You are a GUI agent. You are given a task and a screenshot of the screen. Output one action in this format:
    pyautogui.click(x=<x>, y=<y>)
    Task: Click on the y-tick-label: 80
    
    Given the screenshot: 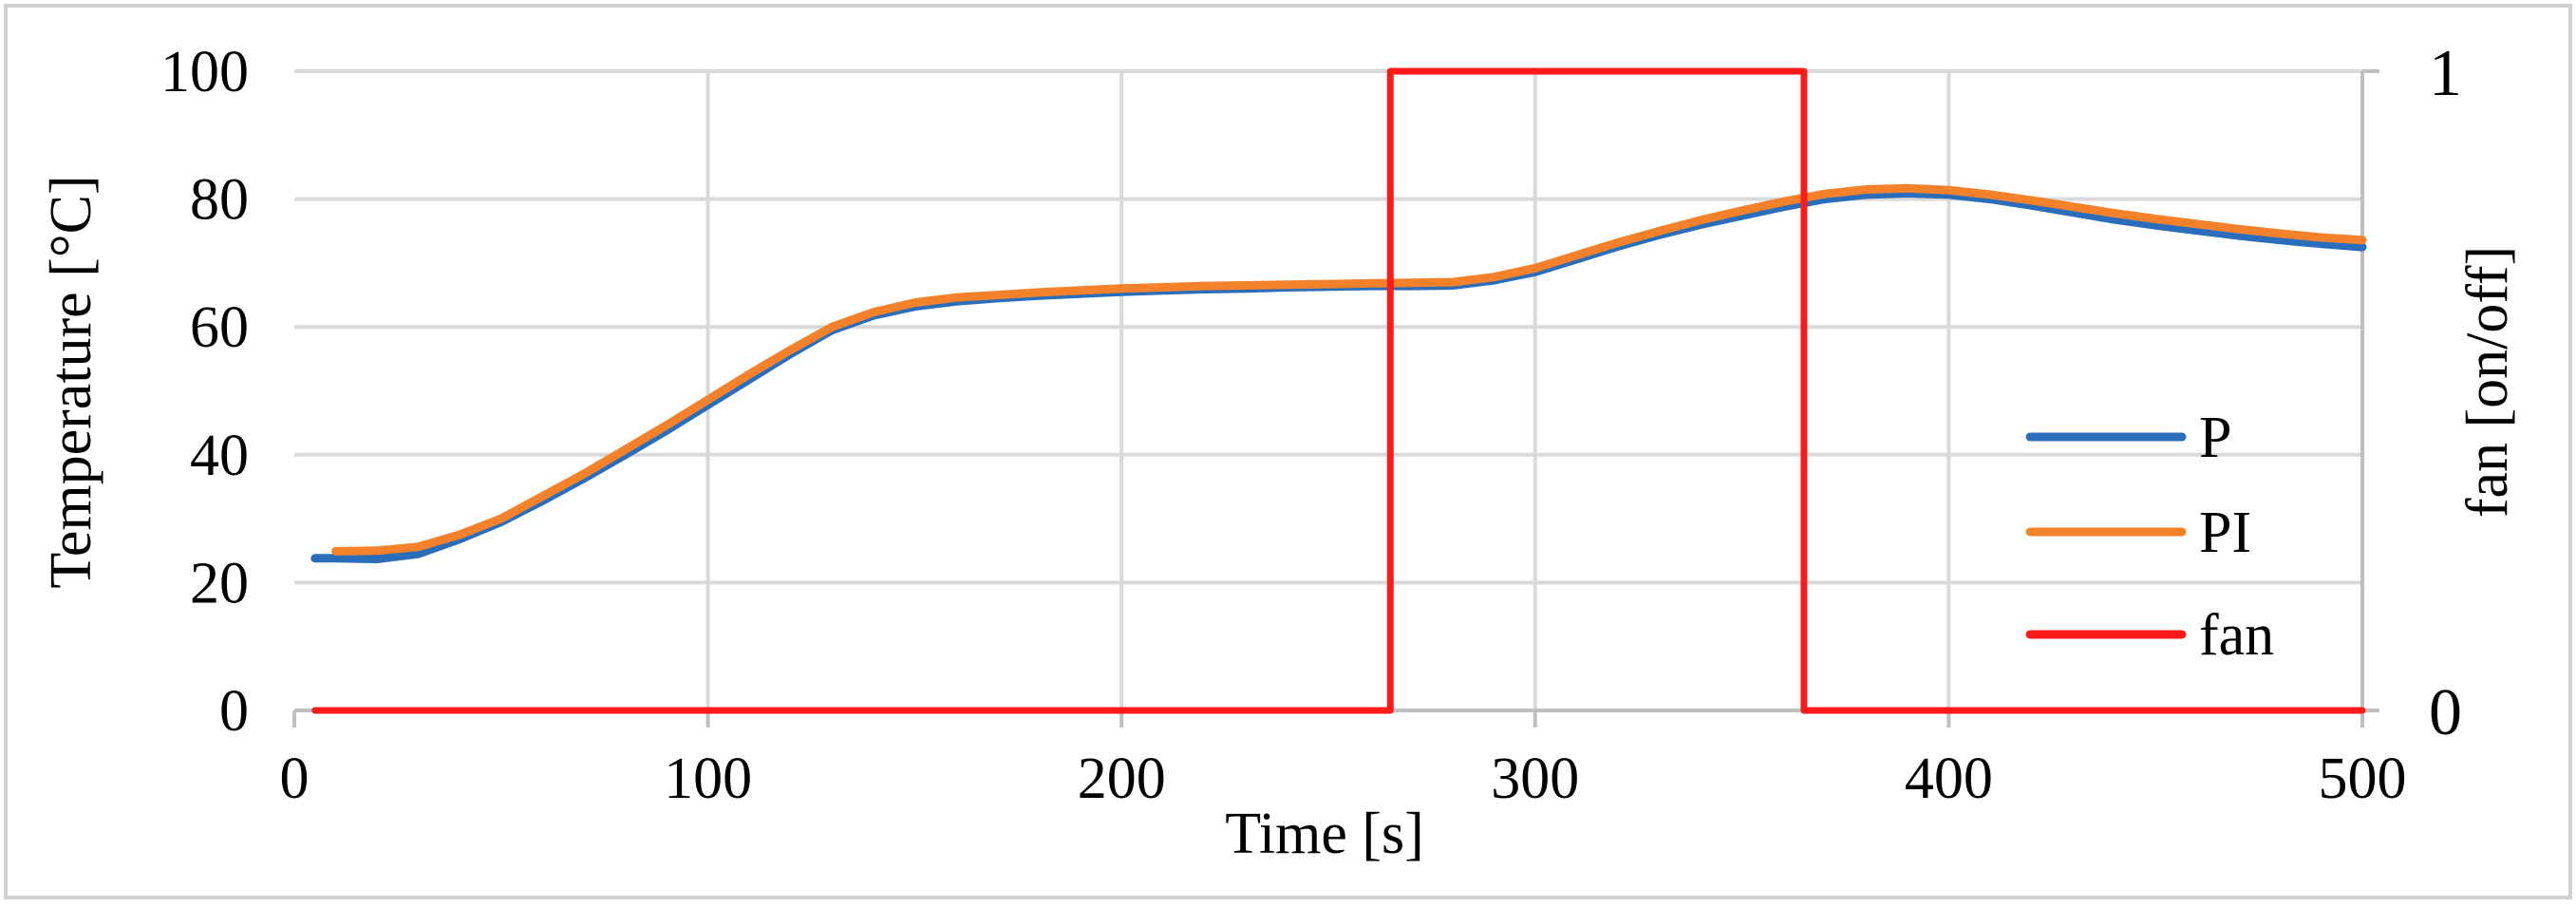 What is the action you would take?
    pyautogui.click(x=219, y=200)
    